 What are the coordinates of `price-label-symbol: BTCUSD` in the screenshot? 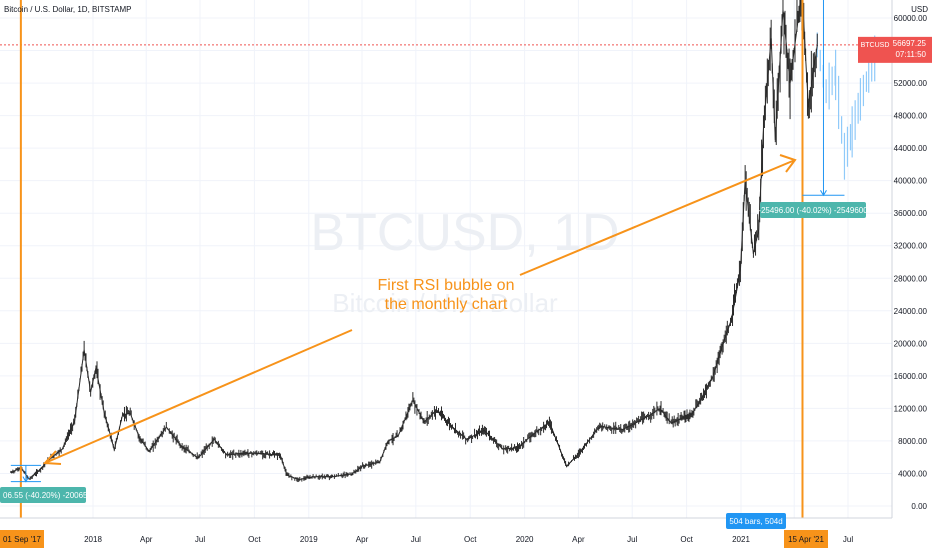 It's located at (875, 45).